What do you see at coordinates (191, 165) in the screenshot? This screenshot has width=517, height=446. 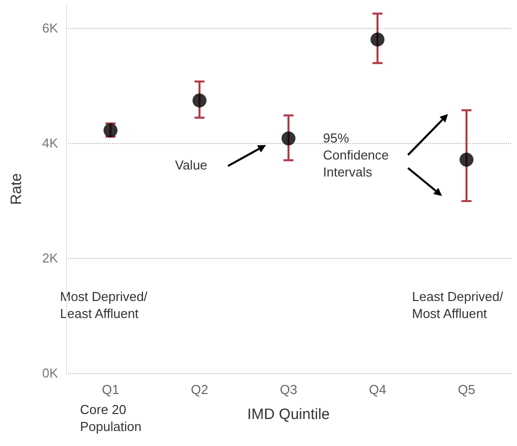 I see `annotation: Value` at bounding box center [191, 165].